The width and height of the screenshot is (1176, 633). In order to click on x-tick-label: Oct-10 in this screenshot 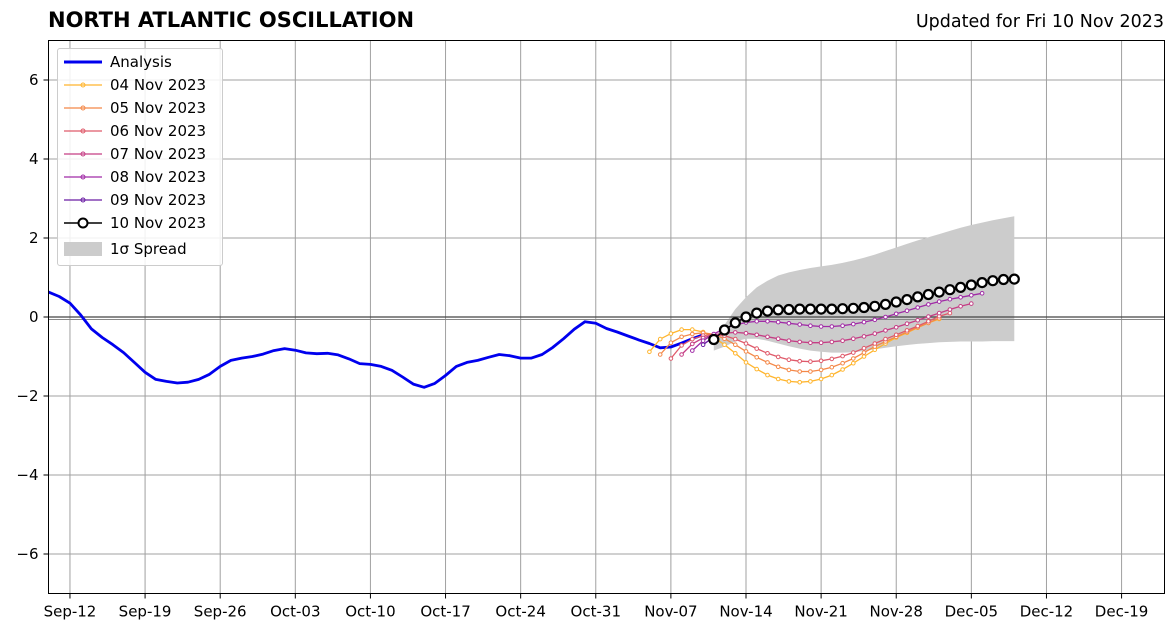, I will do `click(370, 612)`.